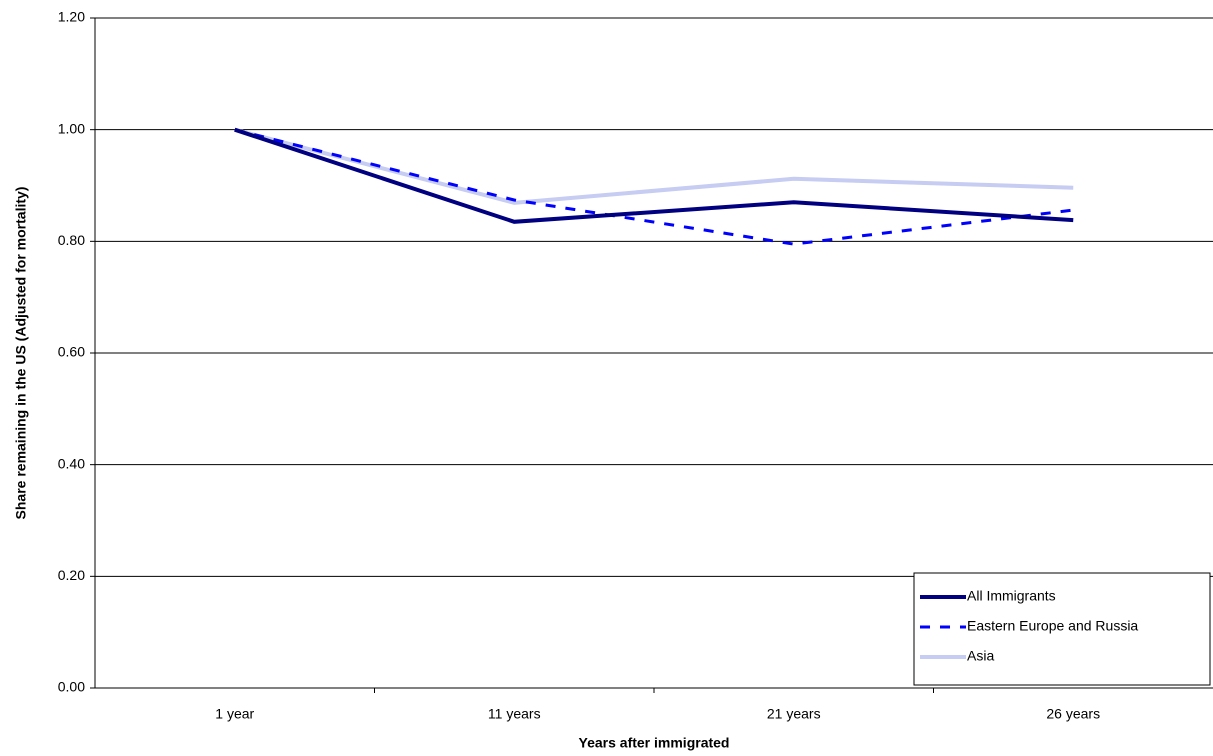 This screenshot has width=1213, height=756. What do you see at coordinates (1052, 626) in the screenshot?
I see `legend-label: Eastern Europe and Russia` at bounding box center [1052, 626].